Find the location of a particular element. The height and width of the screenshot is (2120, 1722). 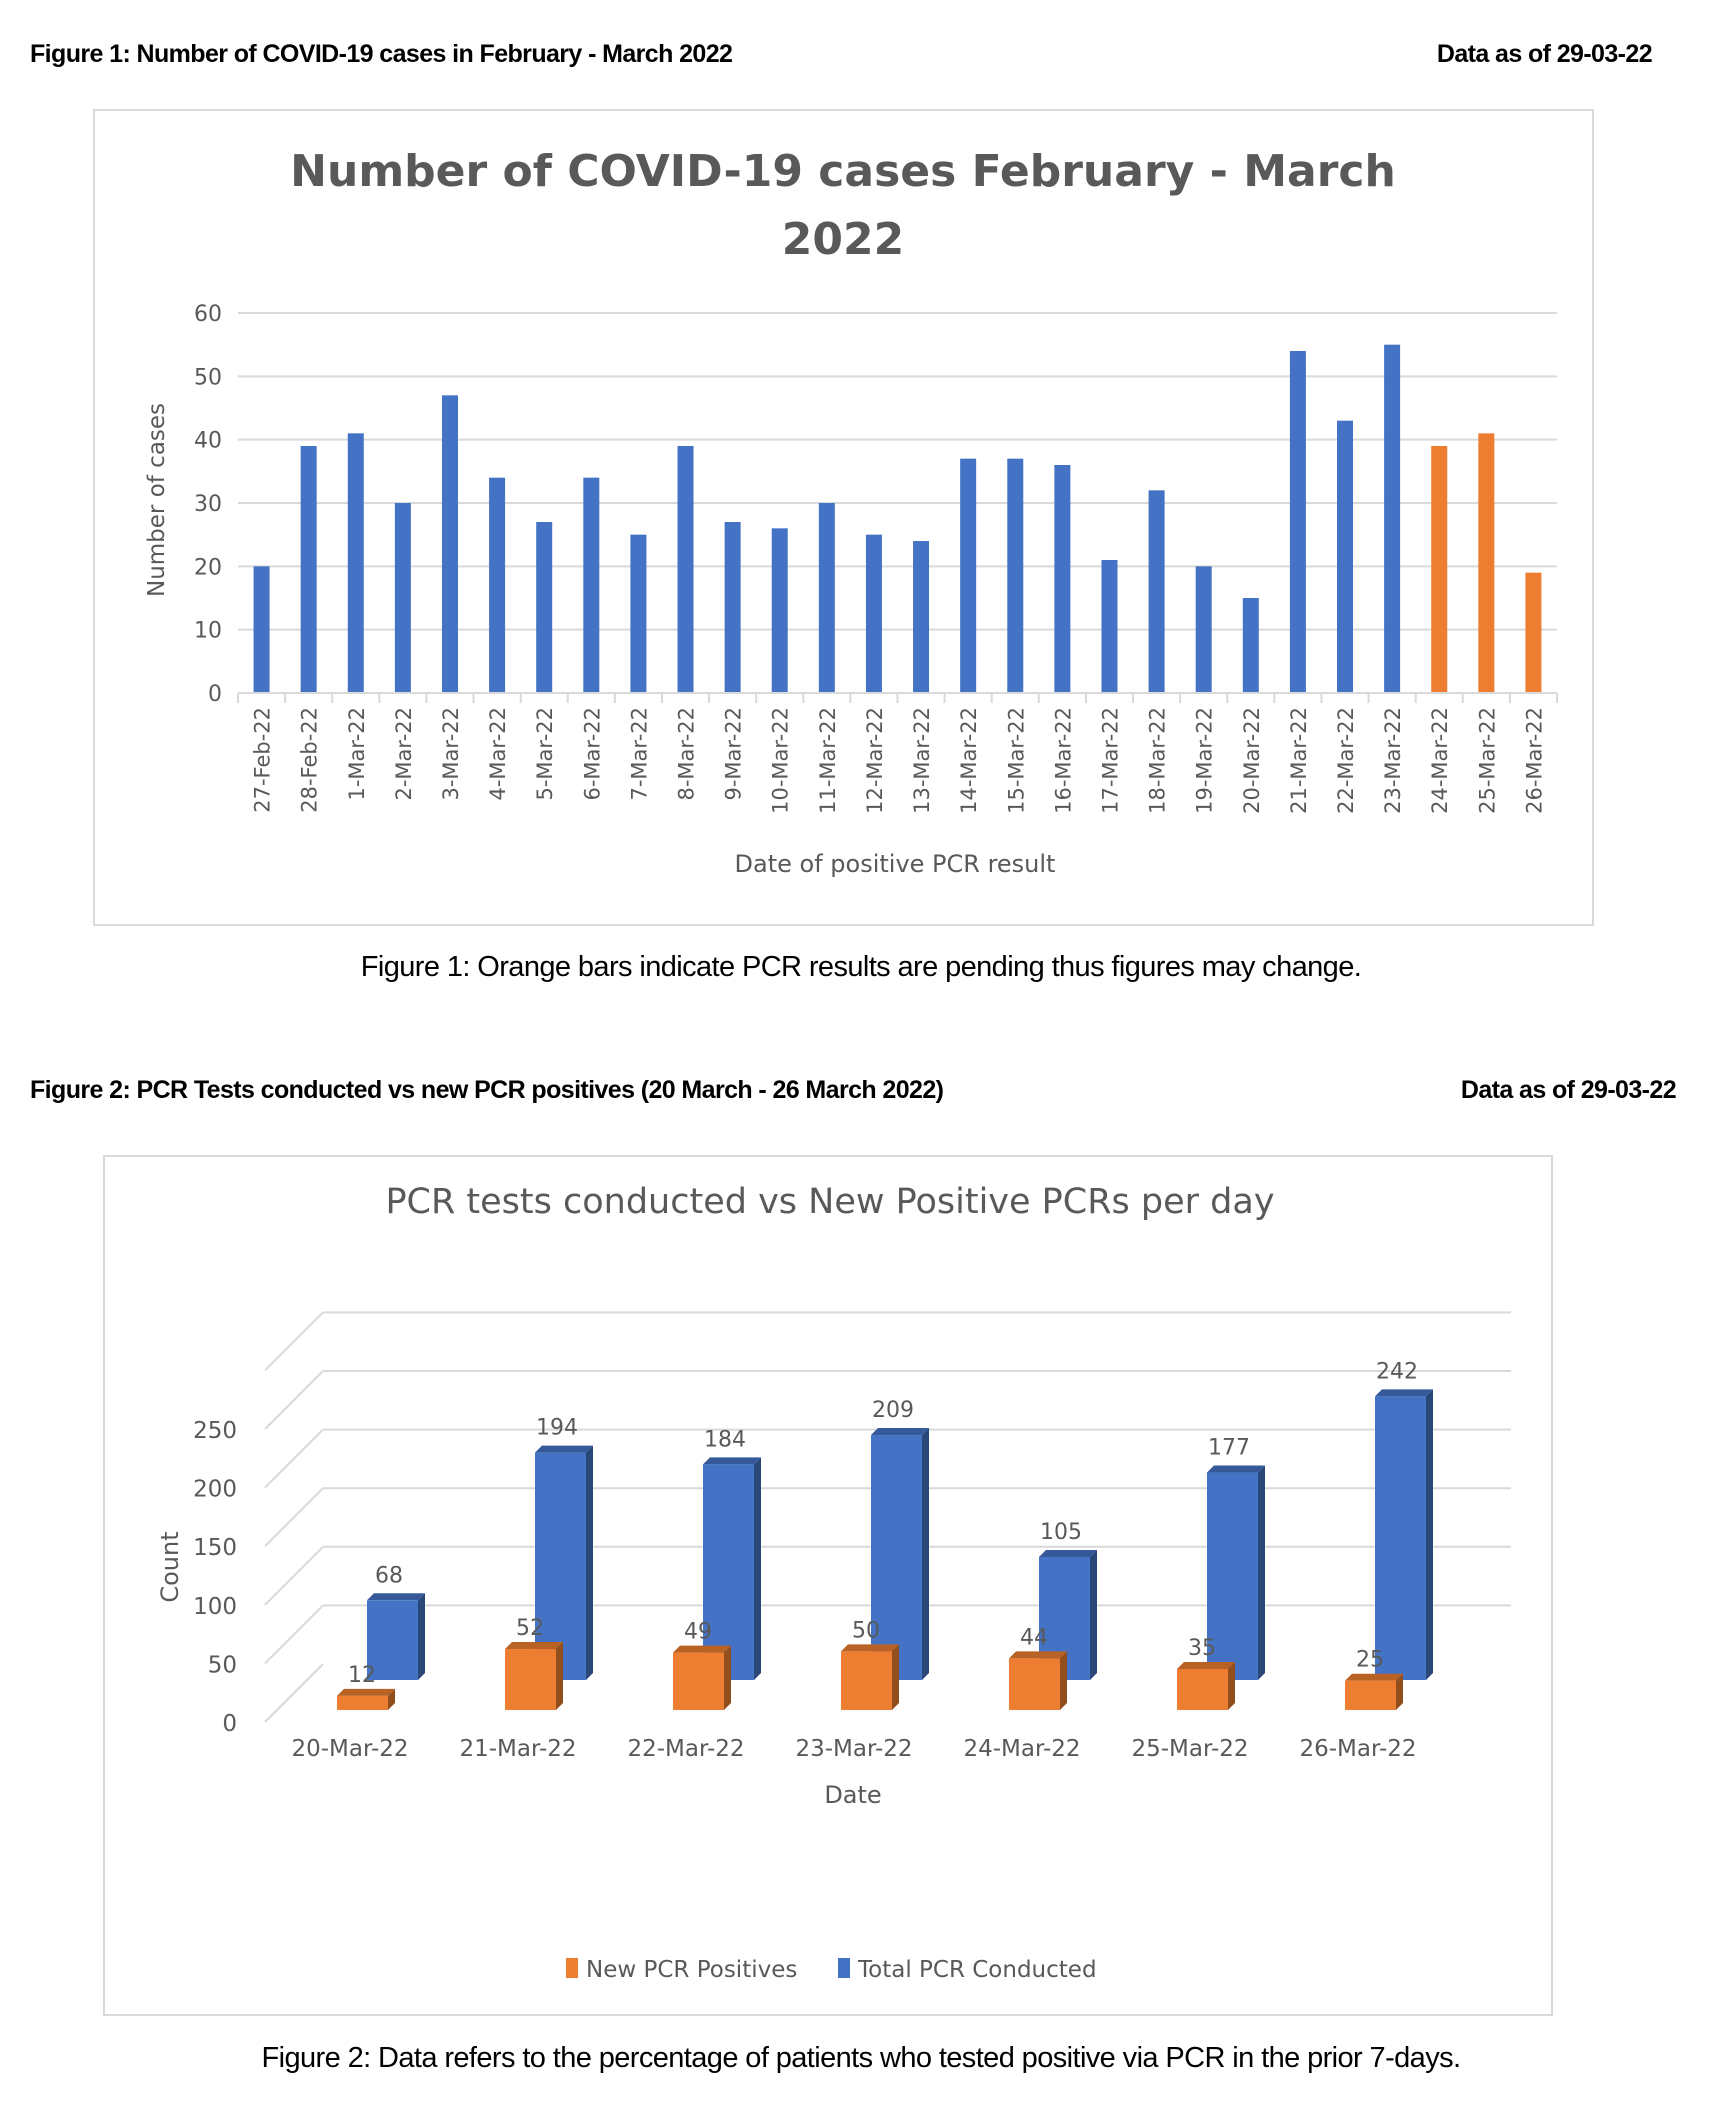

chart1-y-tick-label: 30 is located at coordinates (208, 504).